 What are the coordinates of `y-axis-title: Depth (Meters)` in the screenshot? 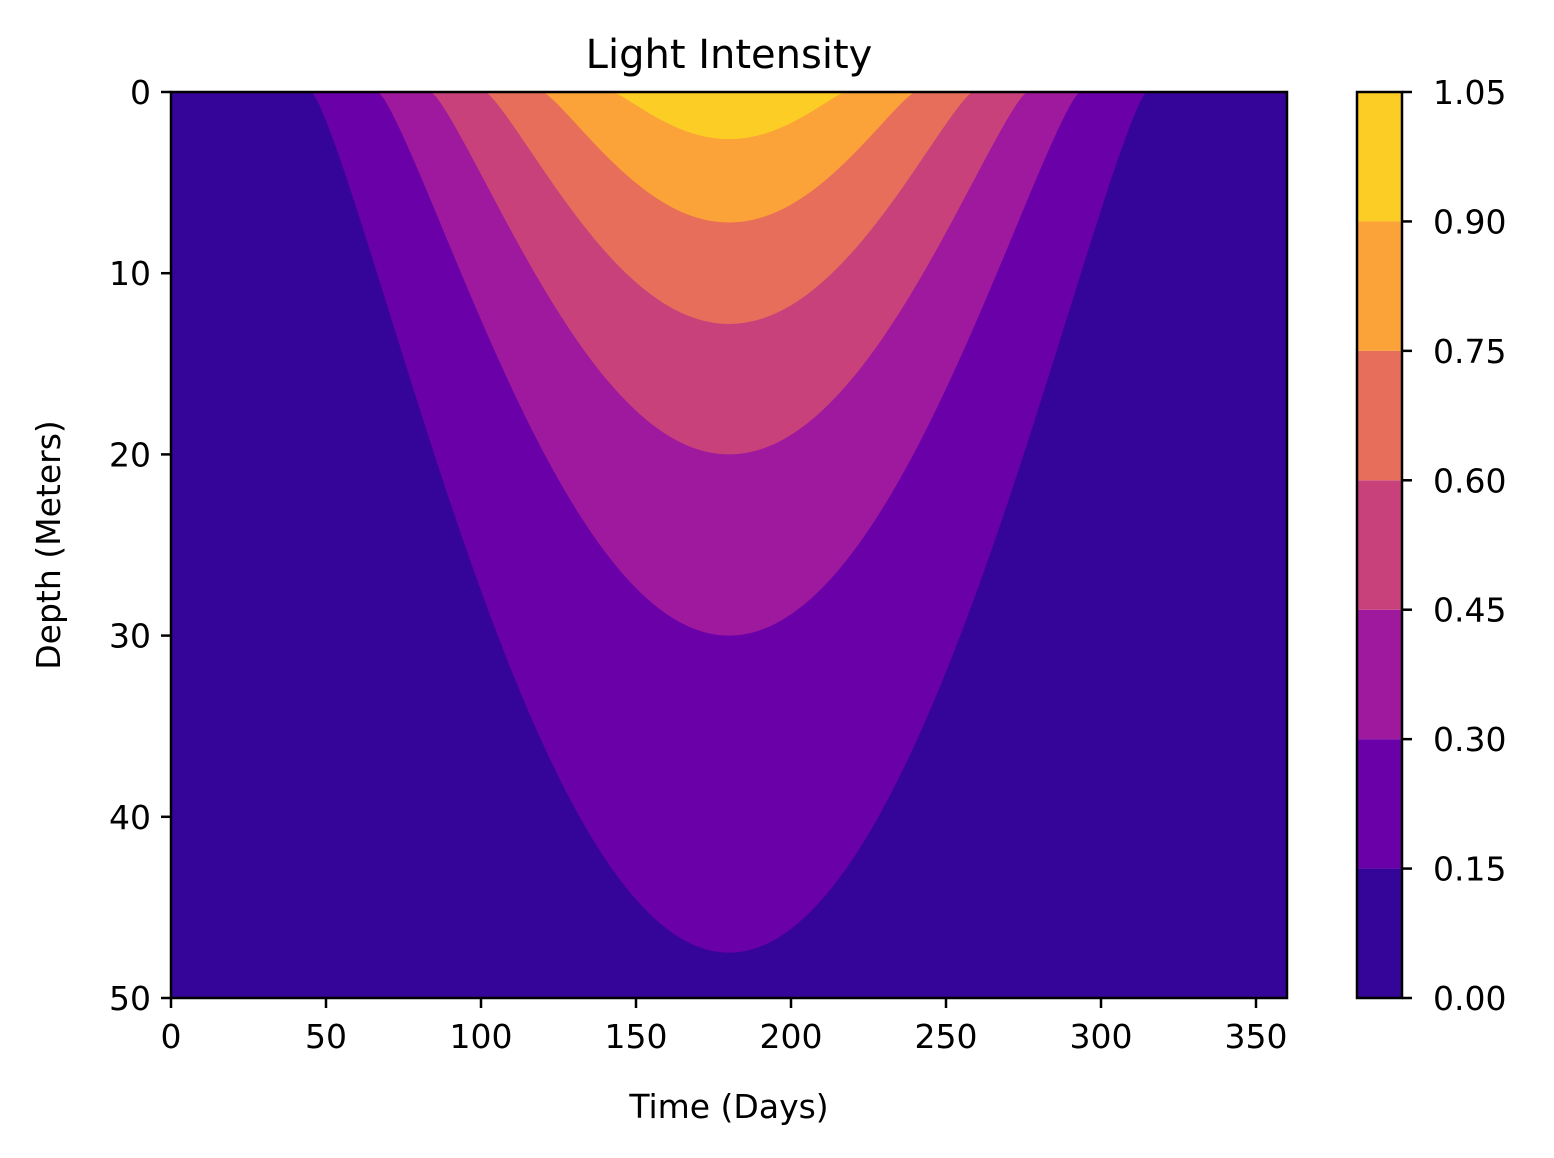 It's located at (48, 545).